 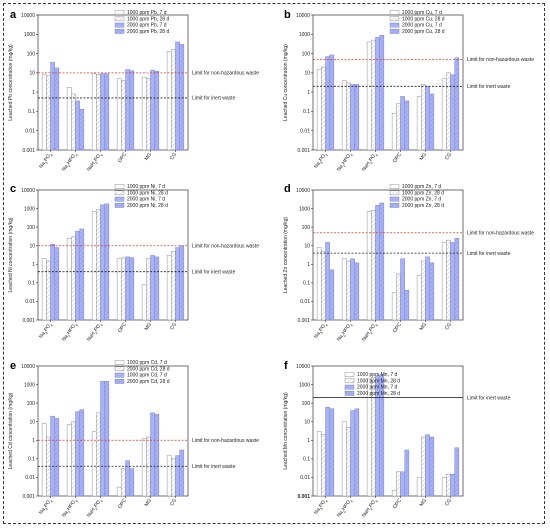 I want to click on legend-label: 1000 ppm Ni, 28 d, so click(x=147, y=193).